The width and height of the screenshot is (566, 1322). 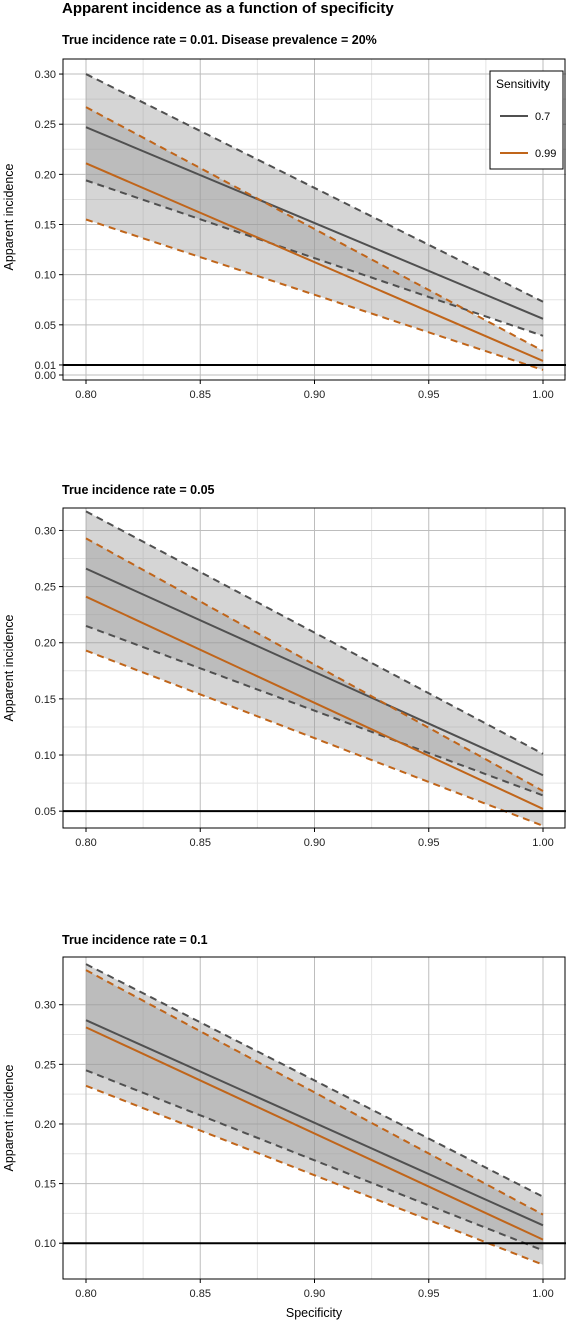 What do you see at coordinates (45, 1065) in the screenshot?
I see `panel-3-y-tick-label: 0.25` at bounding box center [45, 1065].